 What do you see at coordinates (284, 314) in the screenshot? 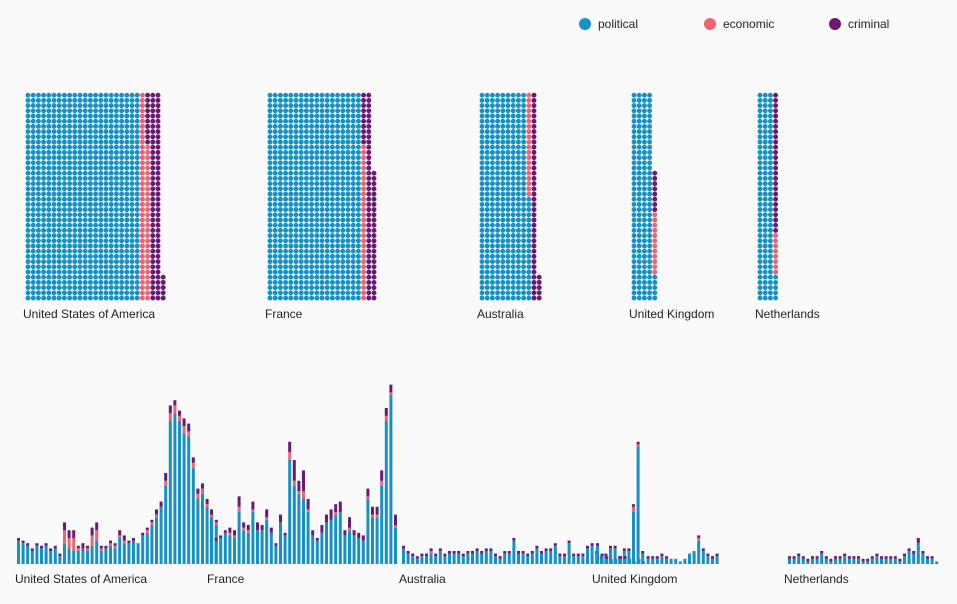
I see `waffle-country-label: France` at bounding box center [284, 314].